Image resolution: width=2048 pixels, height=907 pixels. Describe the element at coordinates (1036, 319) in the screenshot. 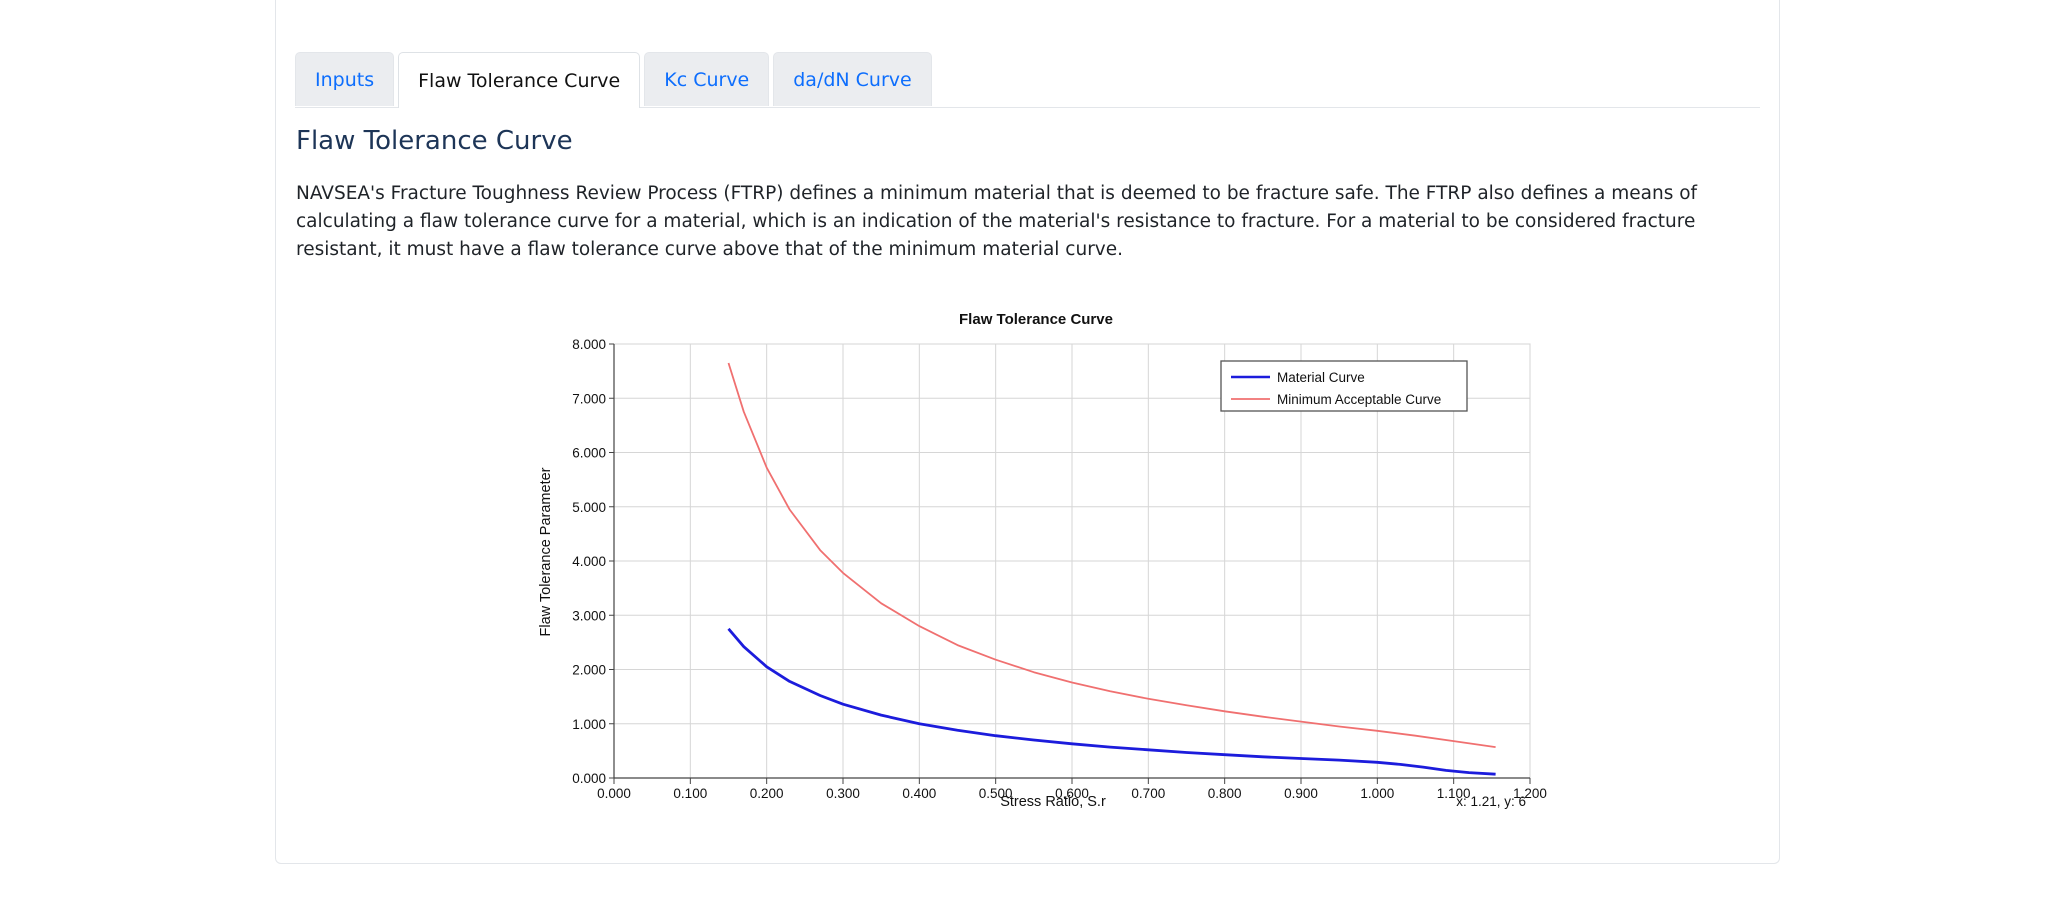

I see `chart-title: Flaw Tolerance Curve` at that location.